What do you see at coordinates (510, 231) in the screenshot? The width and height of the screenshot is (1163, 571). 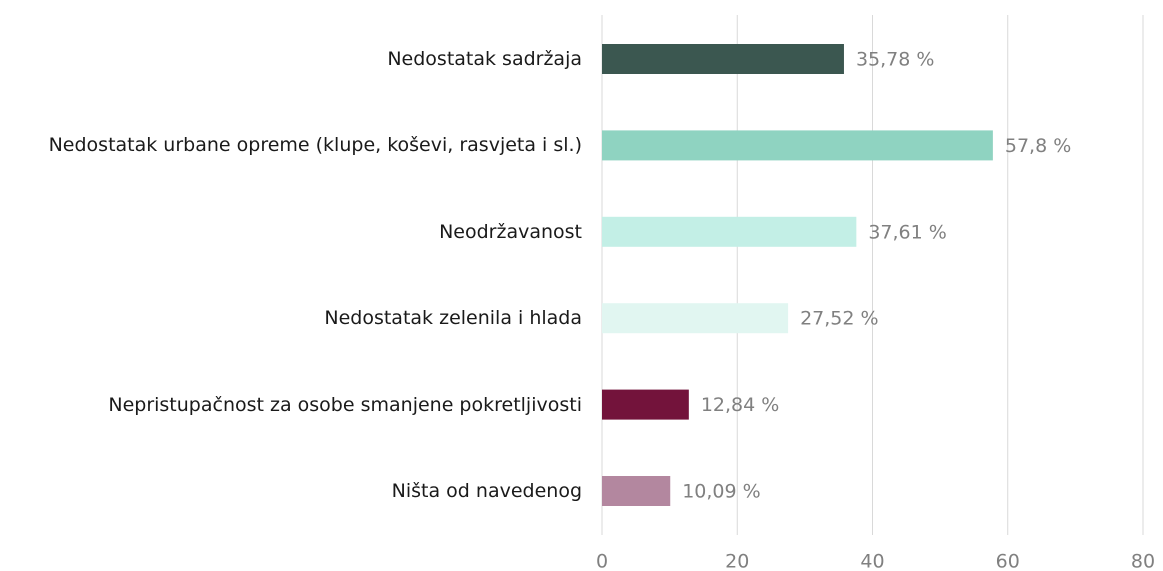 I see `category-label: Neodržavanost` at bounding box center [510, 231].